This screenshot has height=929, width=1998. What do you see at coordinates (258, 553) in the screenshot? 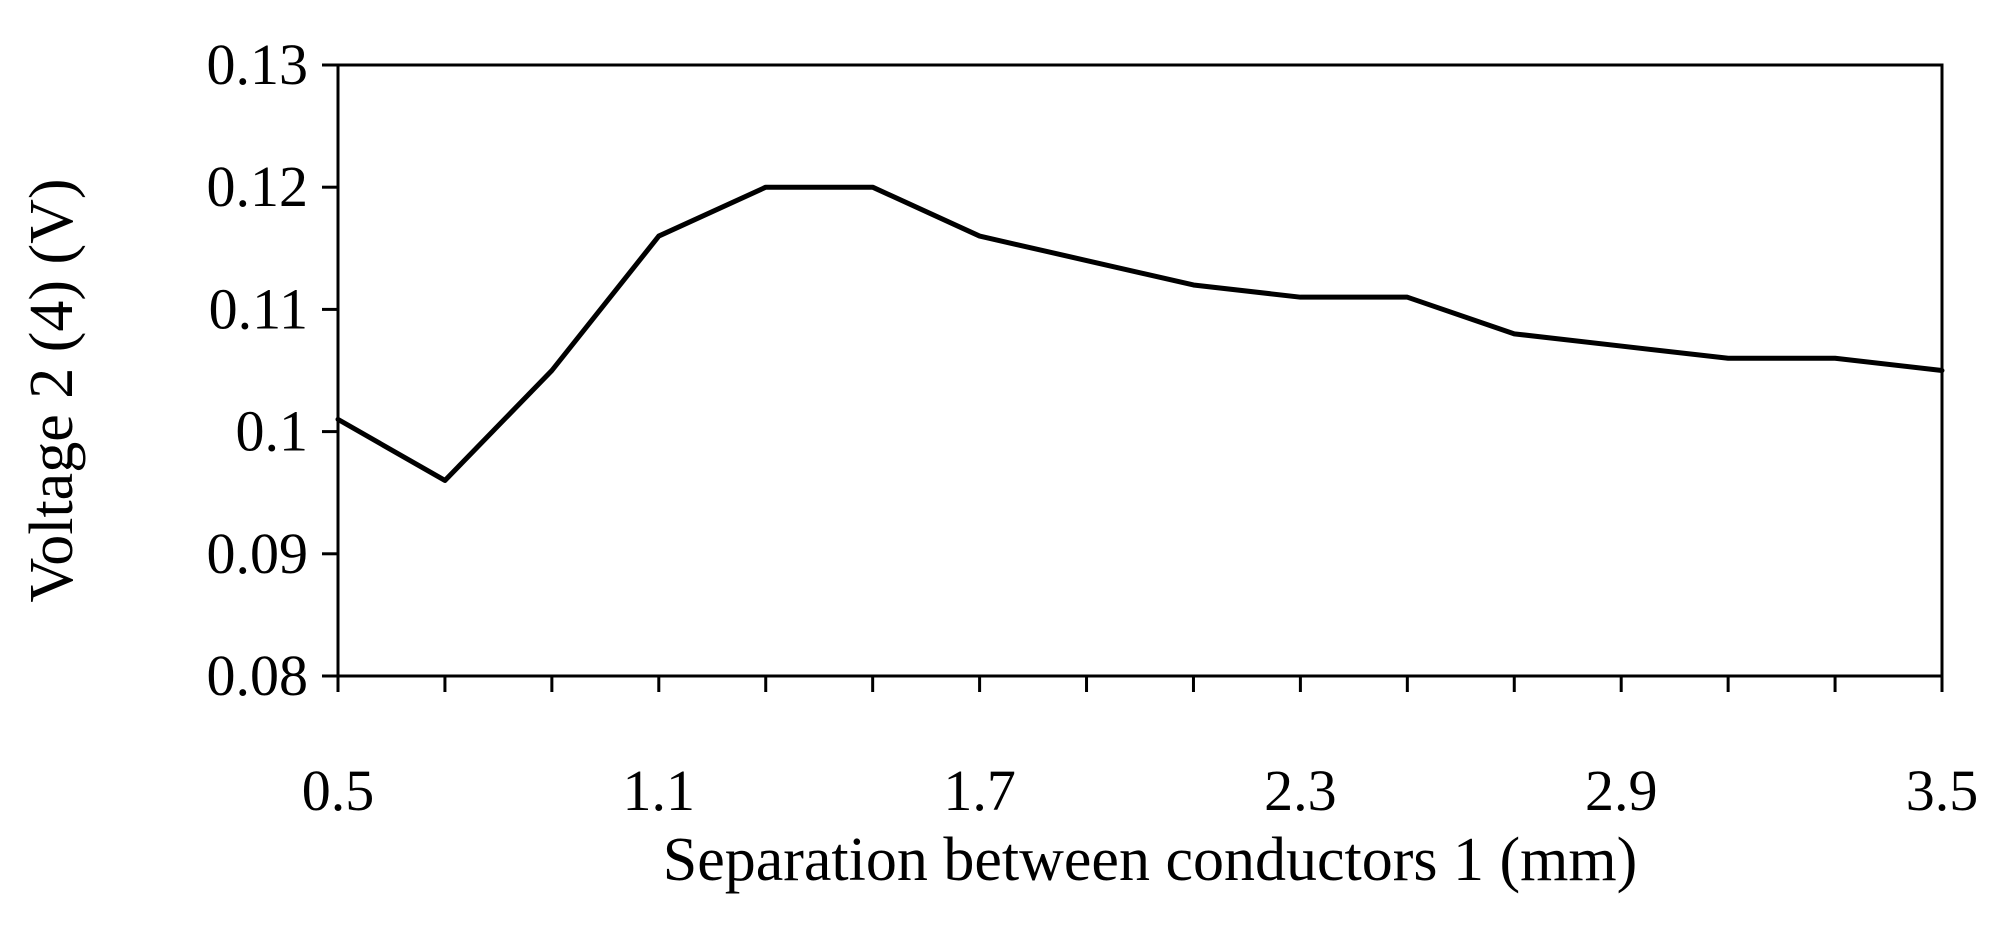
I see `y-tick-label: 0.09` at bounding box center [258, 553].